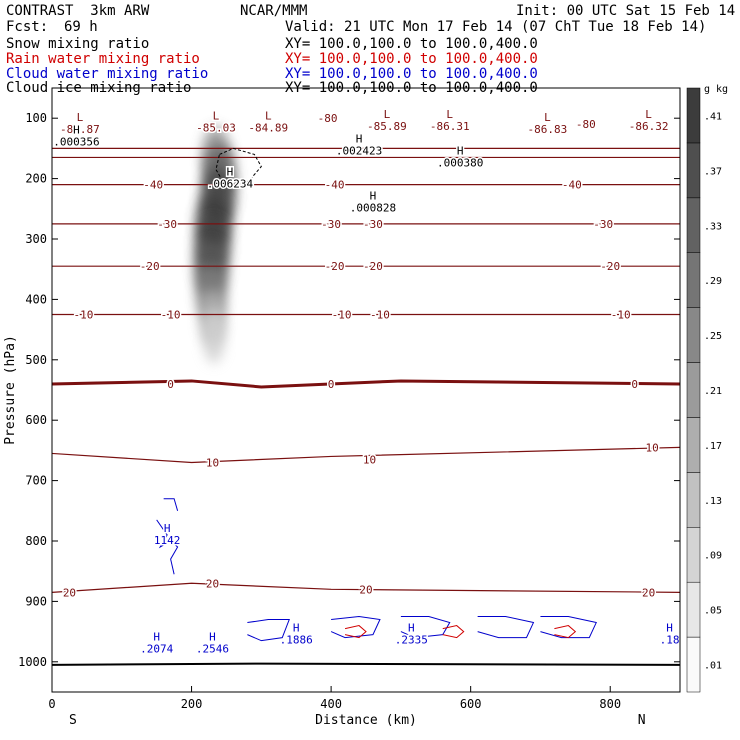 This screenshot has height=740, width=740. What do you see at coordinates (268, 115) in the screenshot?
I see `extremum-mark-2: L` at bounding box center [268, 115].